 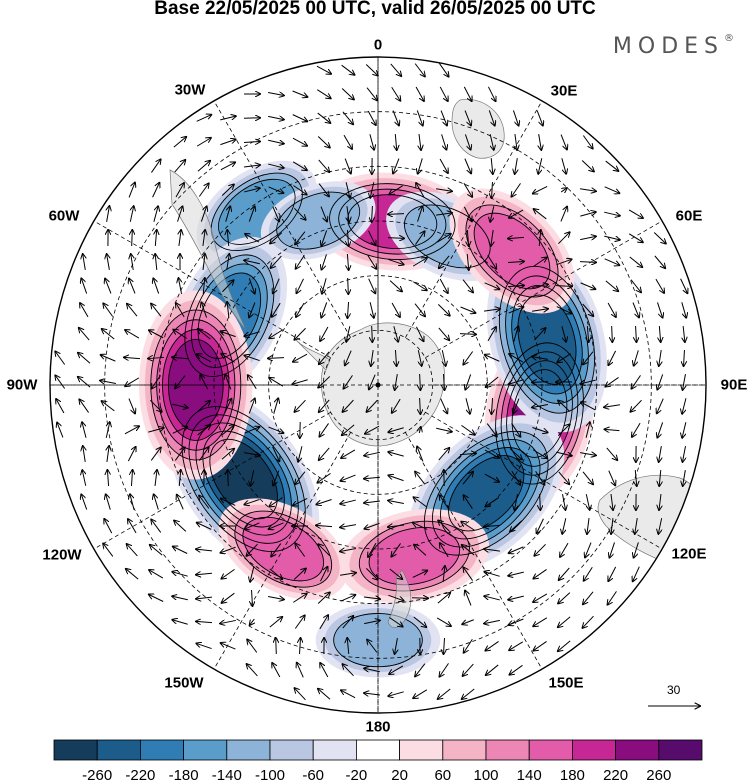 I want to click on lon-label-90w: 90W, so click(x=22, y=385).